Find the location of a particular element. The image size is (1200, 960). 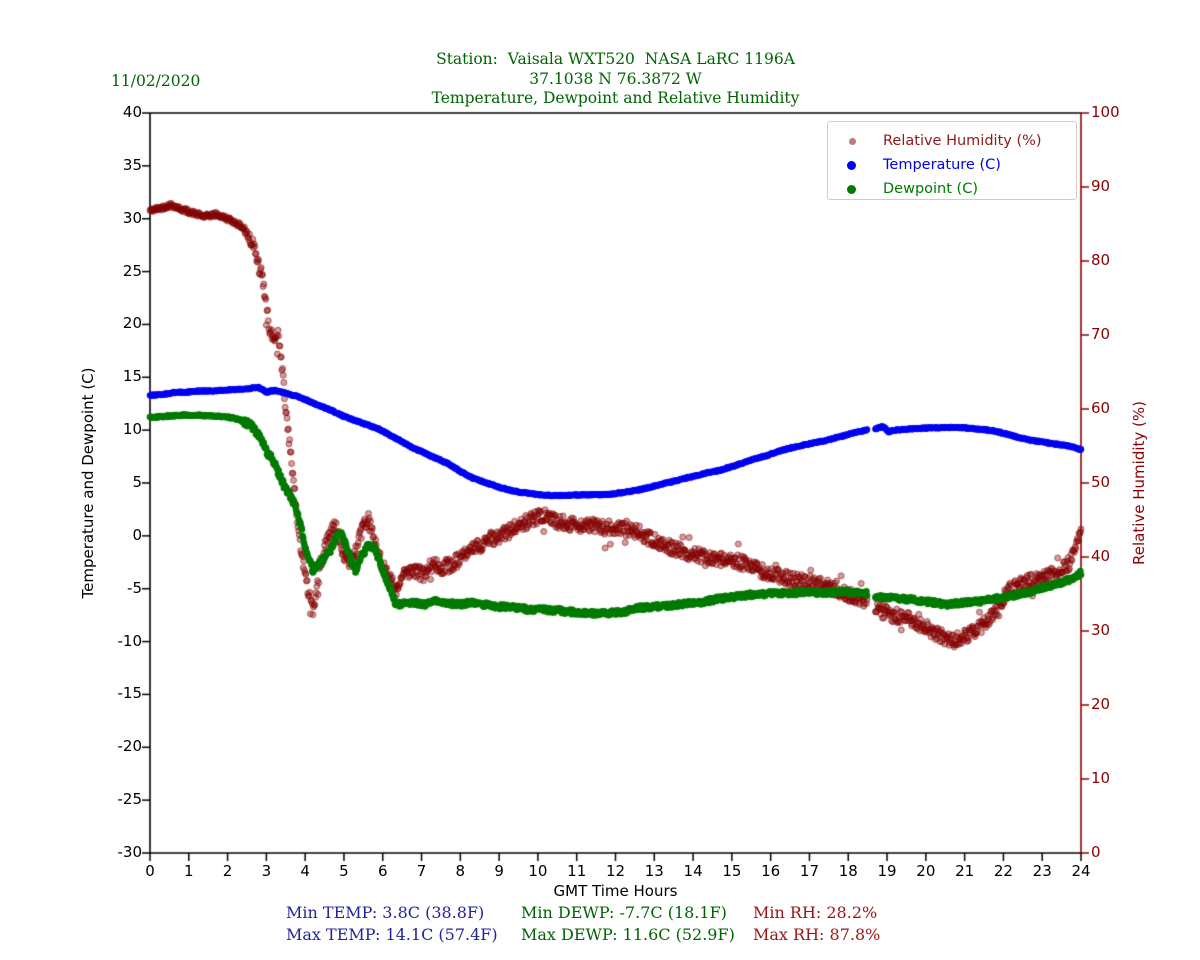

x-tick-label: 12 is located at coordinates (615, 871).